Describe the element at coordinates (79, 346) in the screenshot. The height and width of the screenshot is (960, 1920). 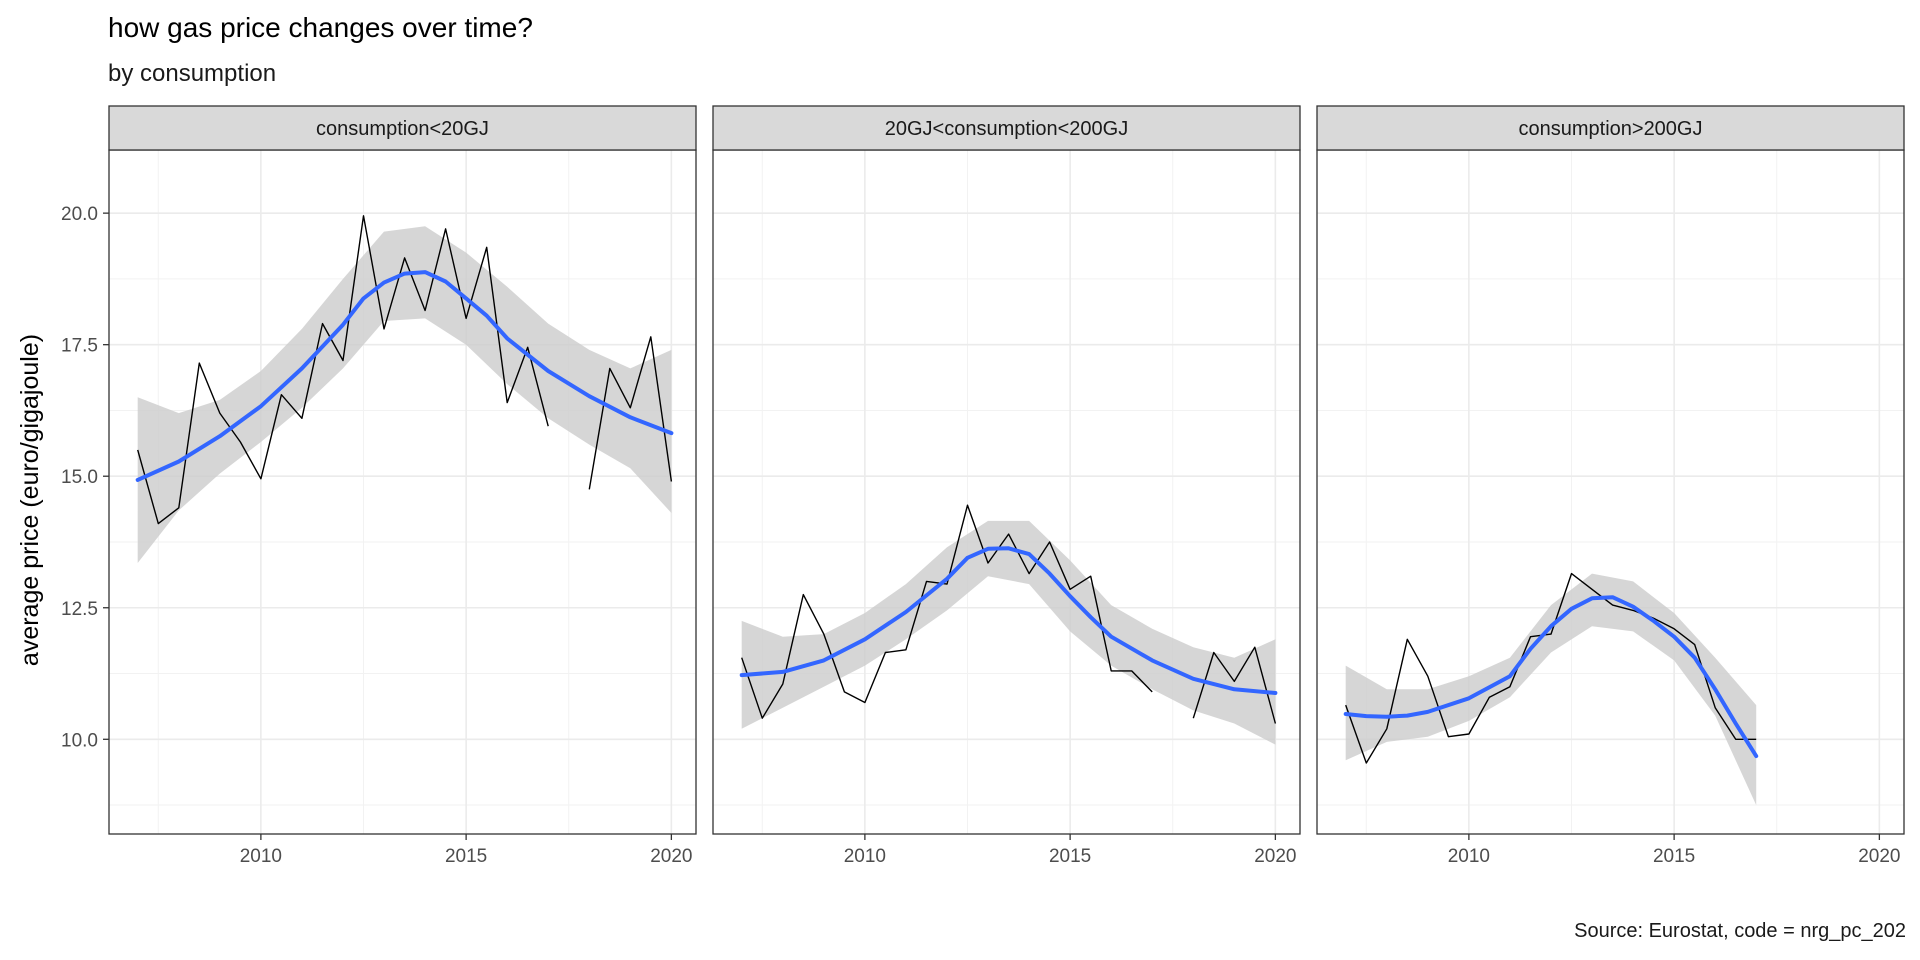
I see `y-tick-label: 17.5` at that location.